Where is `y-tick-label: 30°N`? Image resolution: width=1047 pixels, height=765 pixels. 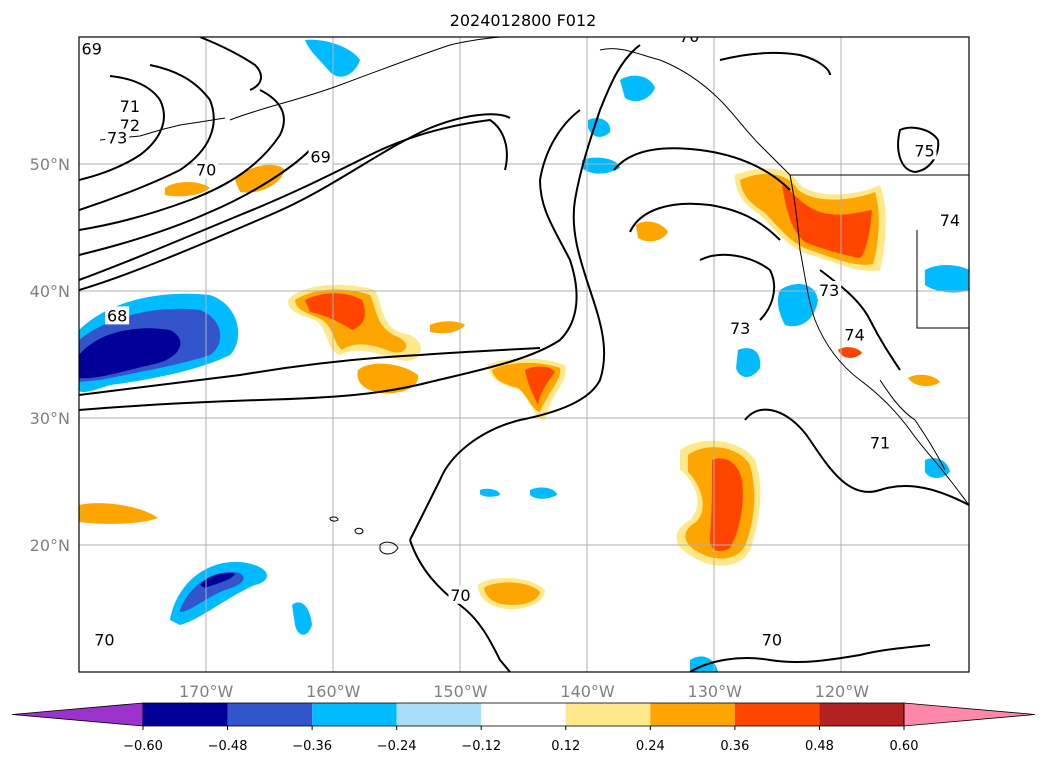
y-tick-label: 30°N is located at coordinates (50, 418).